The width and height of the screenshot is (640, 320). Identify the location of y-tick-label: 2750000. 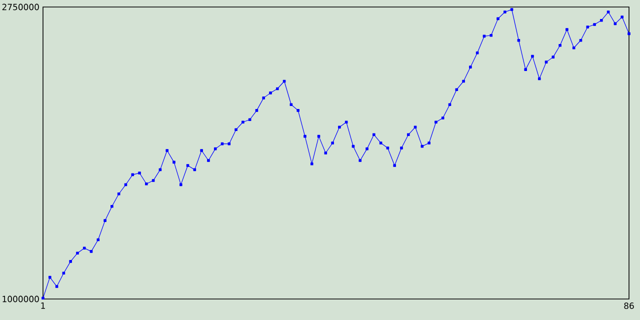
(20, 7).